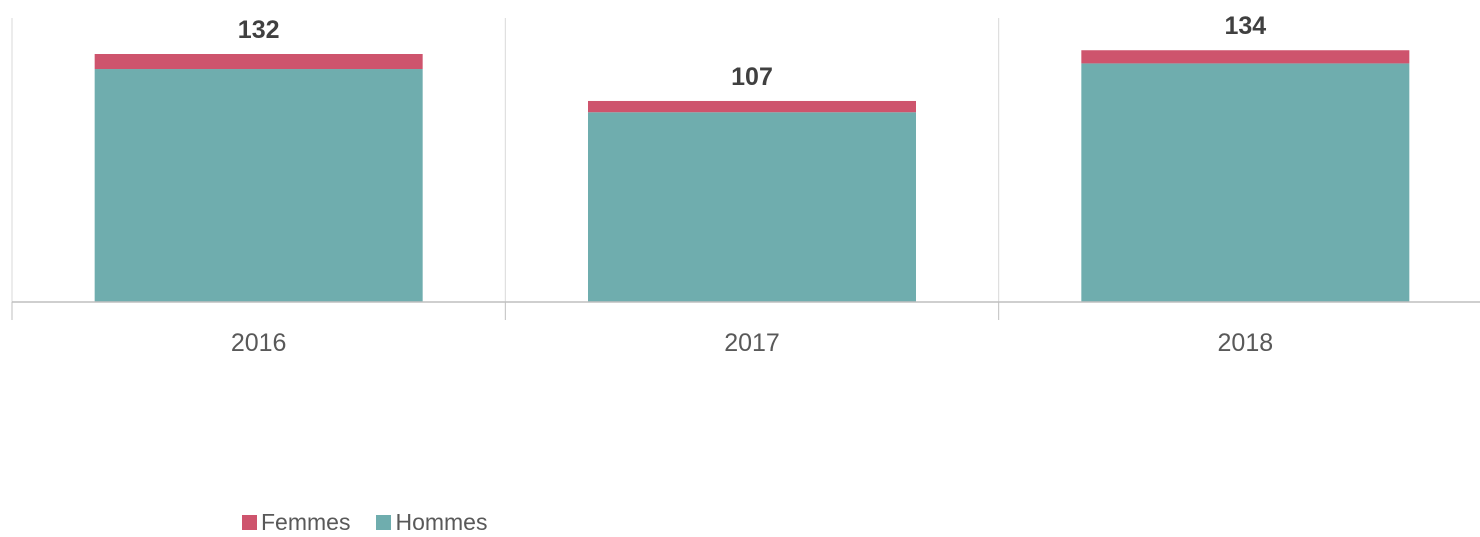 This screenshot has width=1480, height=537. I want to click on axis-layer, so click(745, 310).